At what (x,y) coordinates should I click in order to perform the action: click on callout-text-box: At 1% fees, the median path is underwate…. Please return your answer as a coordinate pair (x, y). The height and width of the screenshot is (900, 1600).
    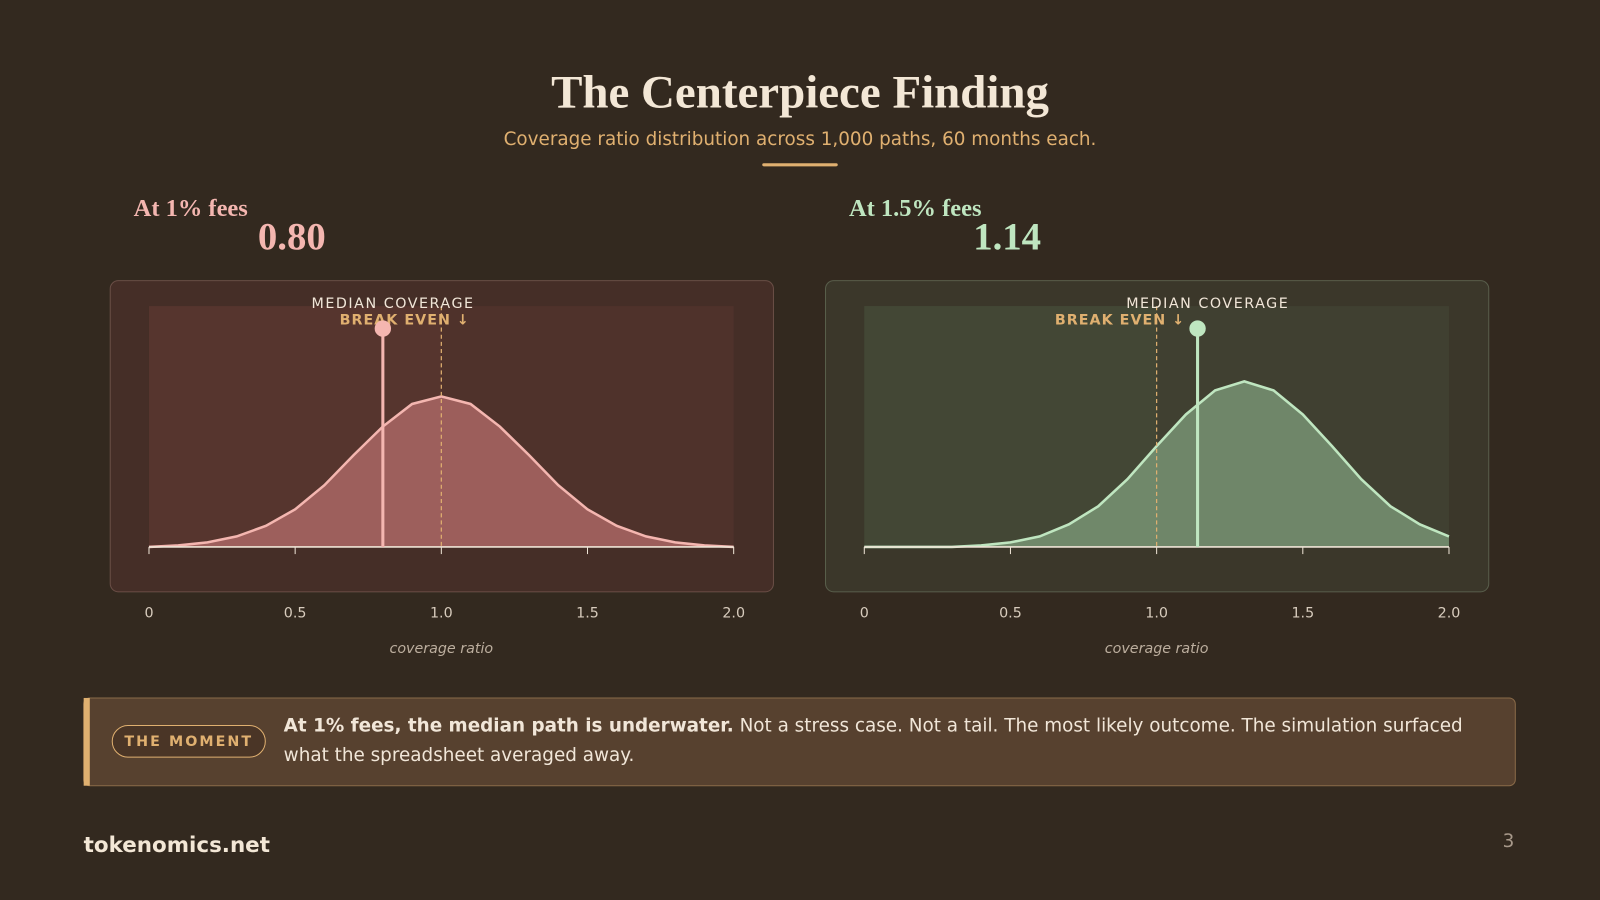
    Looking at the image, I should click on (891, 740).